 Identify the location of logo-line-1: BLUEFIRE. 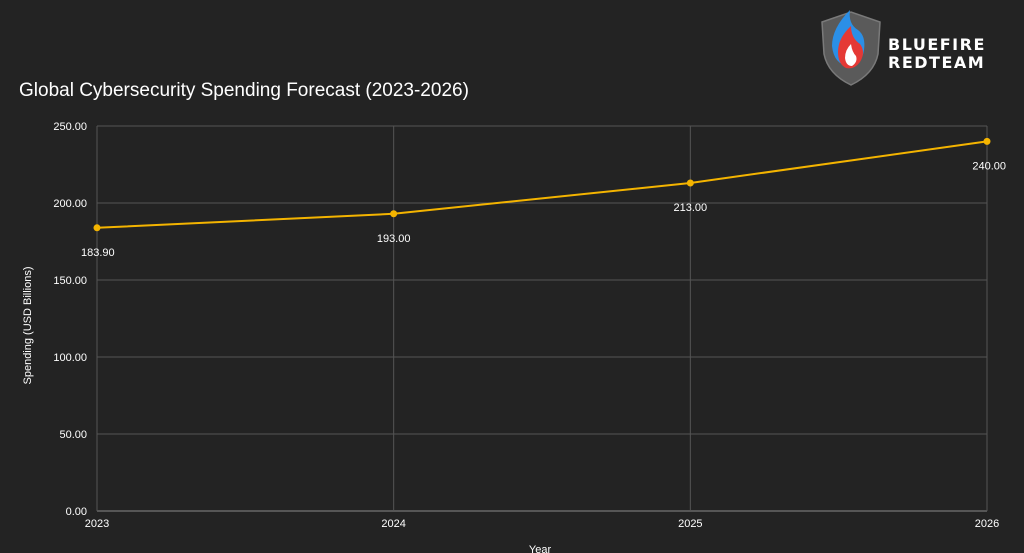
(937, 44).